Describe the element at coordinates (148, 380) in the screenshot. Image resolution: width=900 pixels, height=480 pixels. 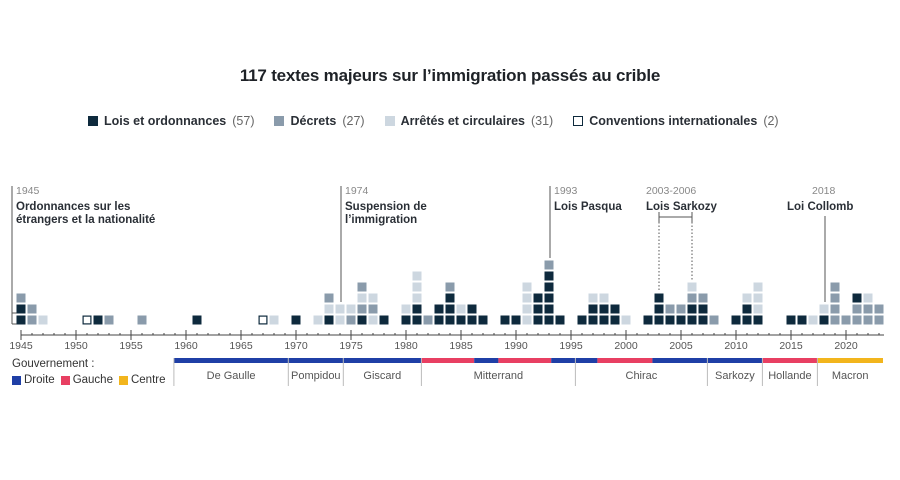
I see `legend-label: Centre` at that location.